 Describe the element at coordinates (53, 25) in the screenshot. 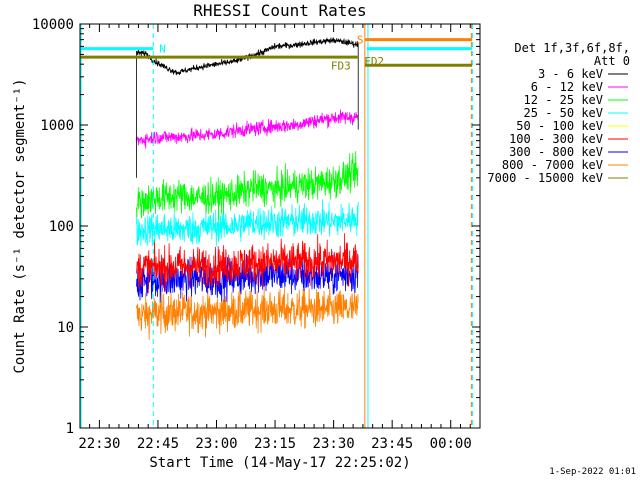

I see `y-tick-label: 10000` at that location.